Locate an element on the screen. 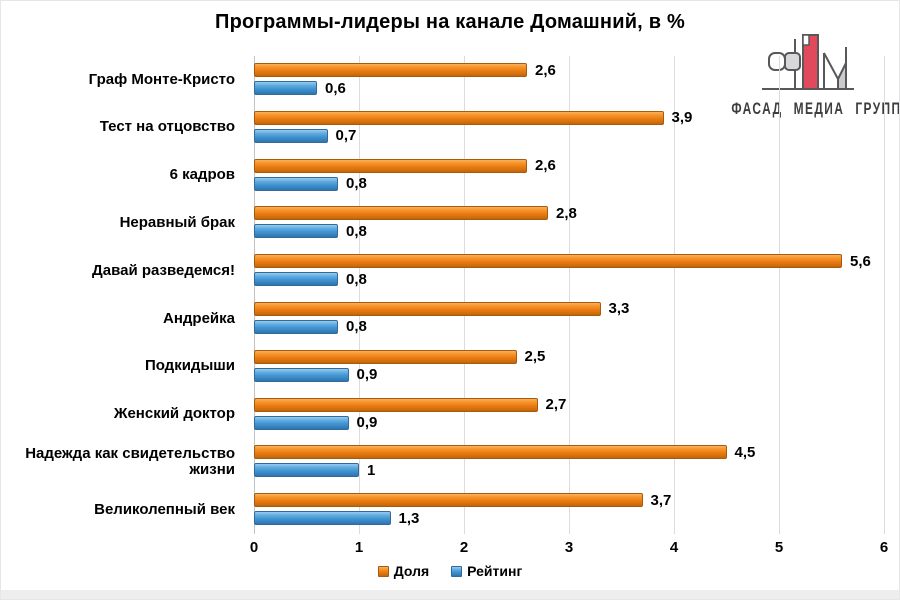  legend-marker-rating is located at coordinates (457, 571).